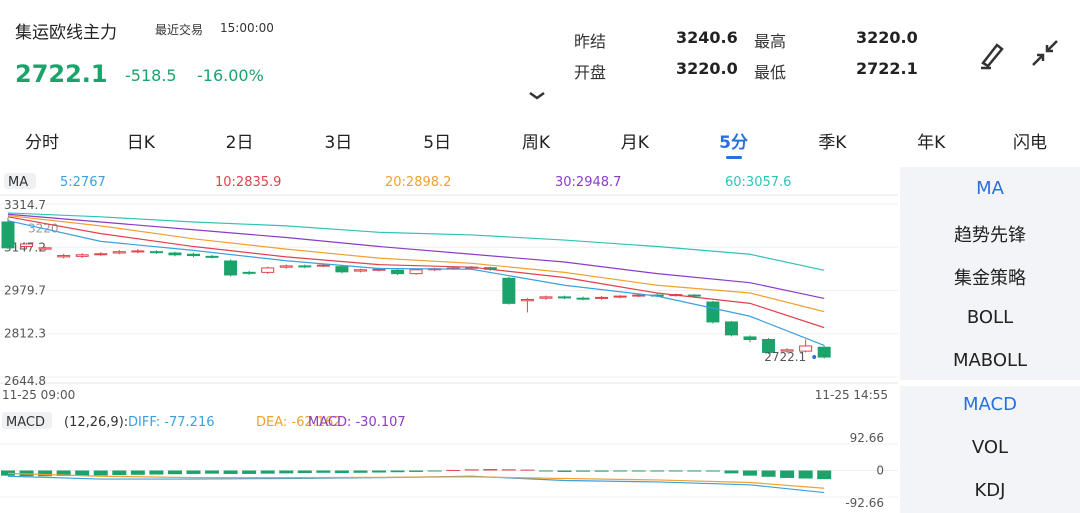 The image size is (1080, 513). Describe the element at coordinates (537, 95) in the screenshot. I see `expand-arrow` at that location.